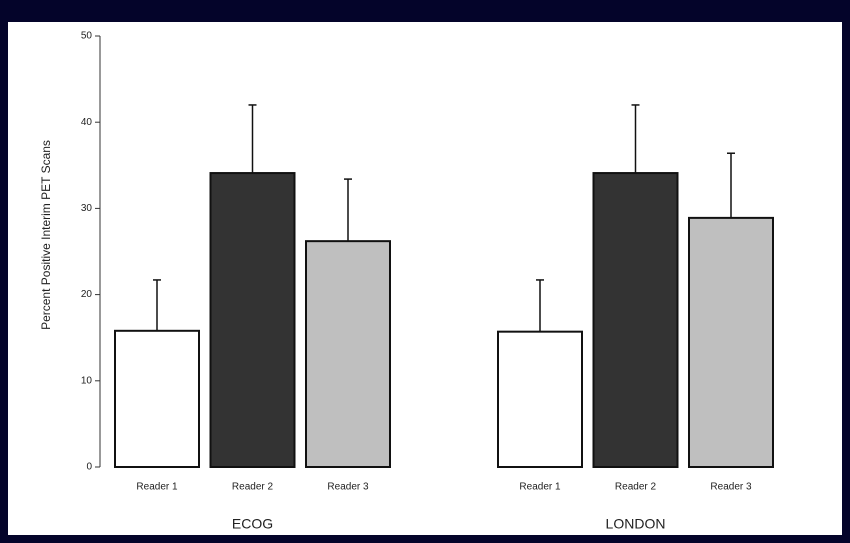 This screenshot has height=543, width=850. What do you see at coordinates (87, 380) in the screenshot?
I see `y-tick-label: 10` at bounding box center [87, 380].